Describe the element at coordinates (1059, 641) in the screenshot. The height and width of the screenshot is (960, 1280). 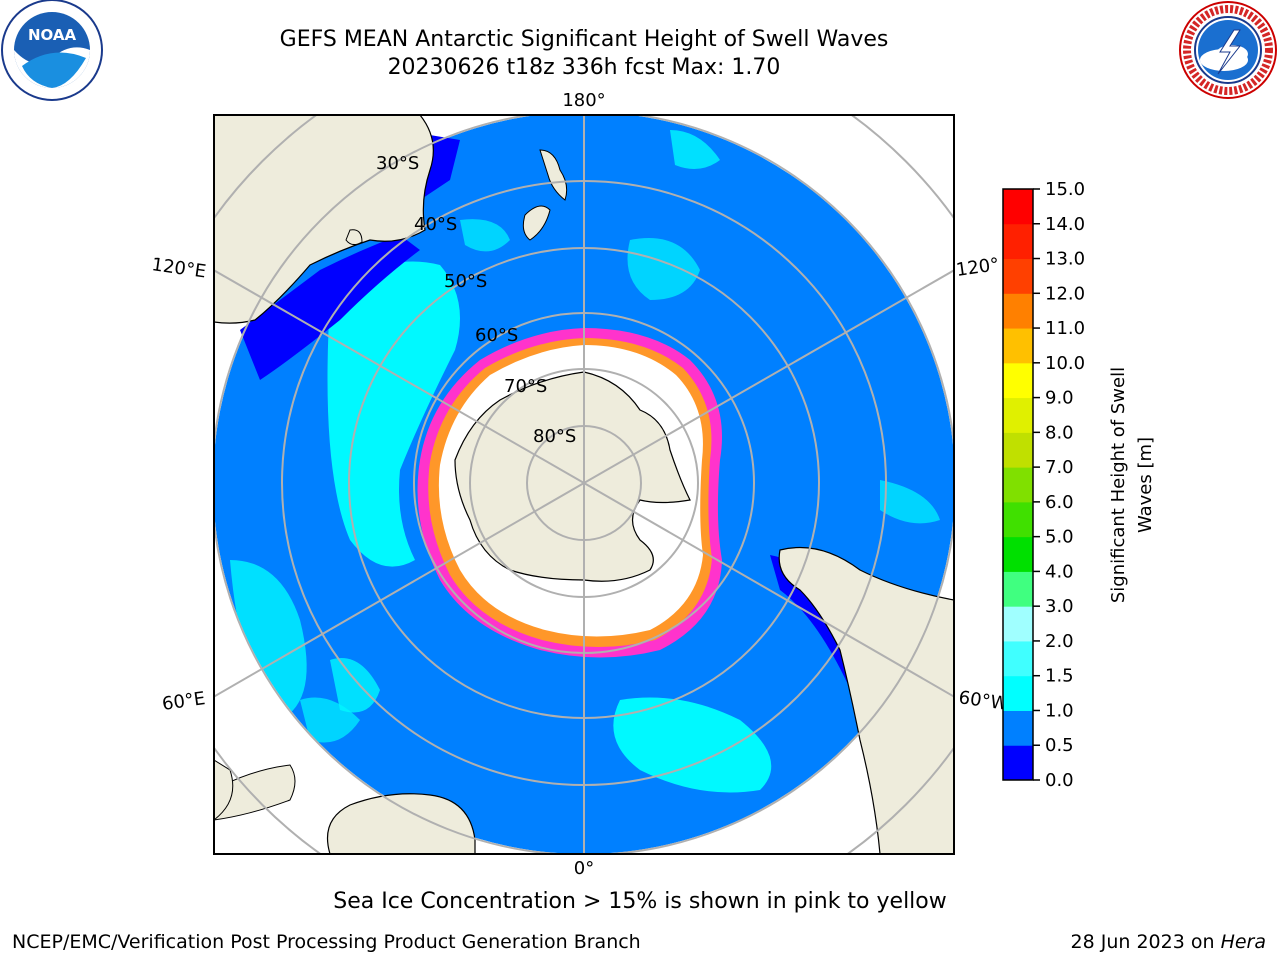
I see `colorbar-tick-label: 2.0` at that location.